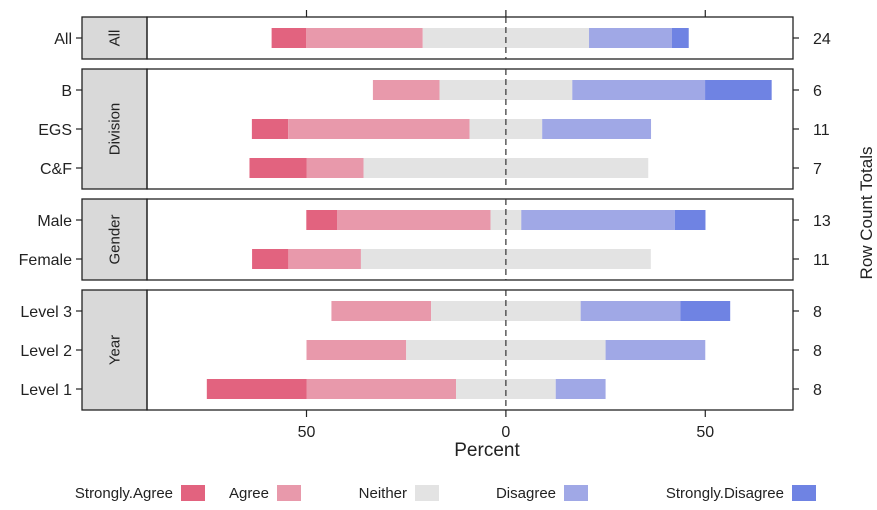 This screenshot has height=510, width=877. Describe the element at coordinates (46, 351) in the screenshot. I see `row-label: Level 2` at that location.